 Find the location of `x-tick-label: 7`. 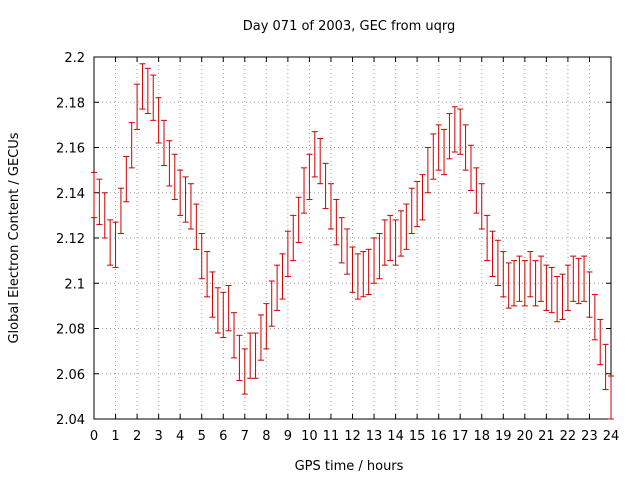

x-tick-label: 7 is located at coordinates (245, 436).